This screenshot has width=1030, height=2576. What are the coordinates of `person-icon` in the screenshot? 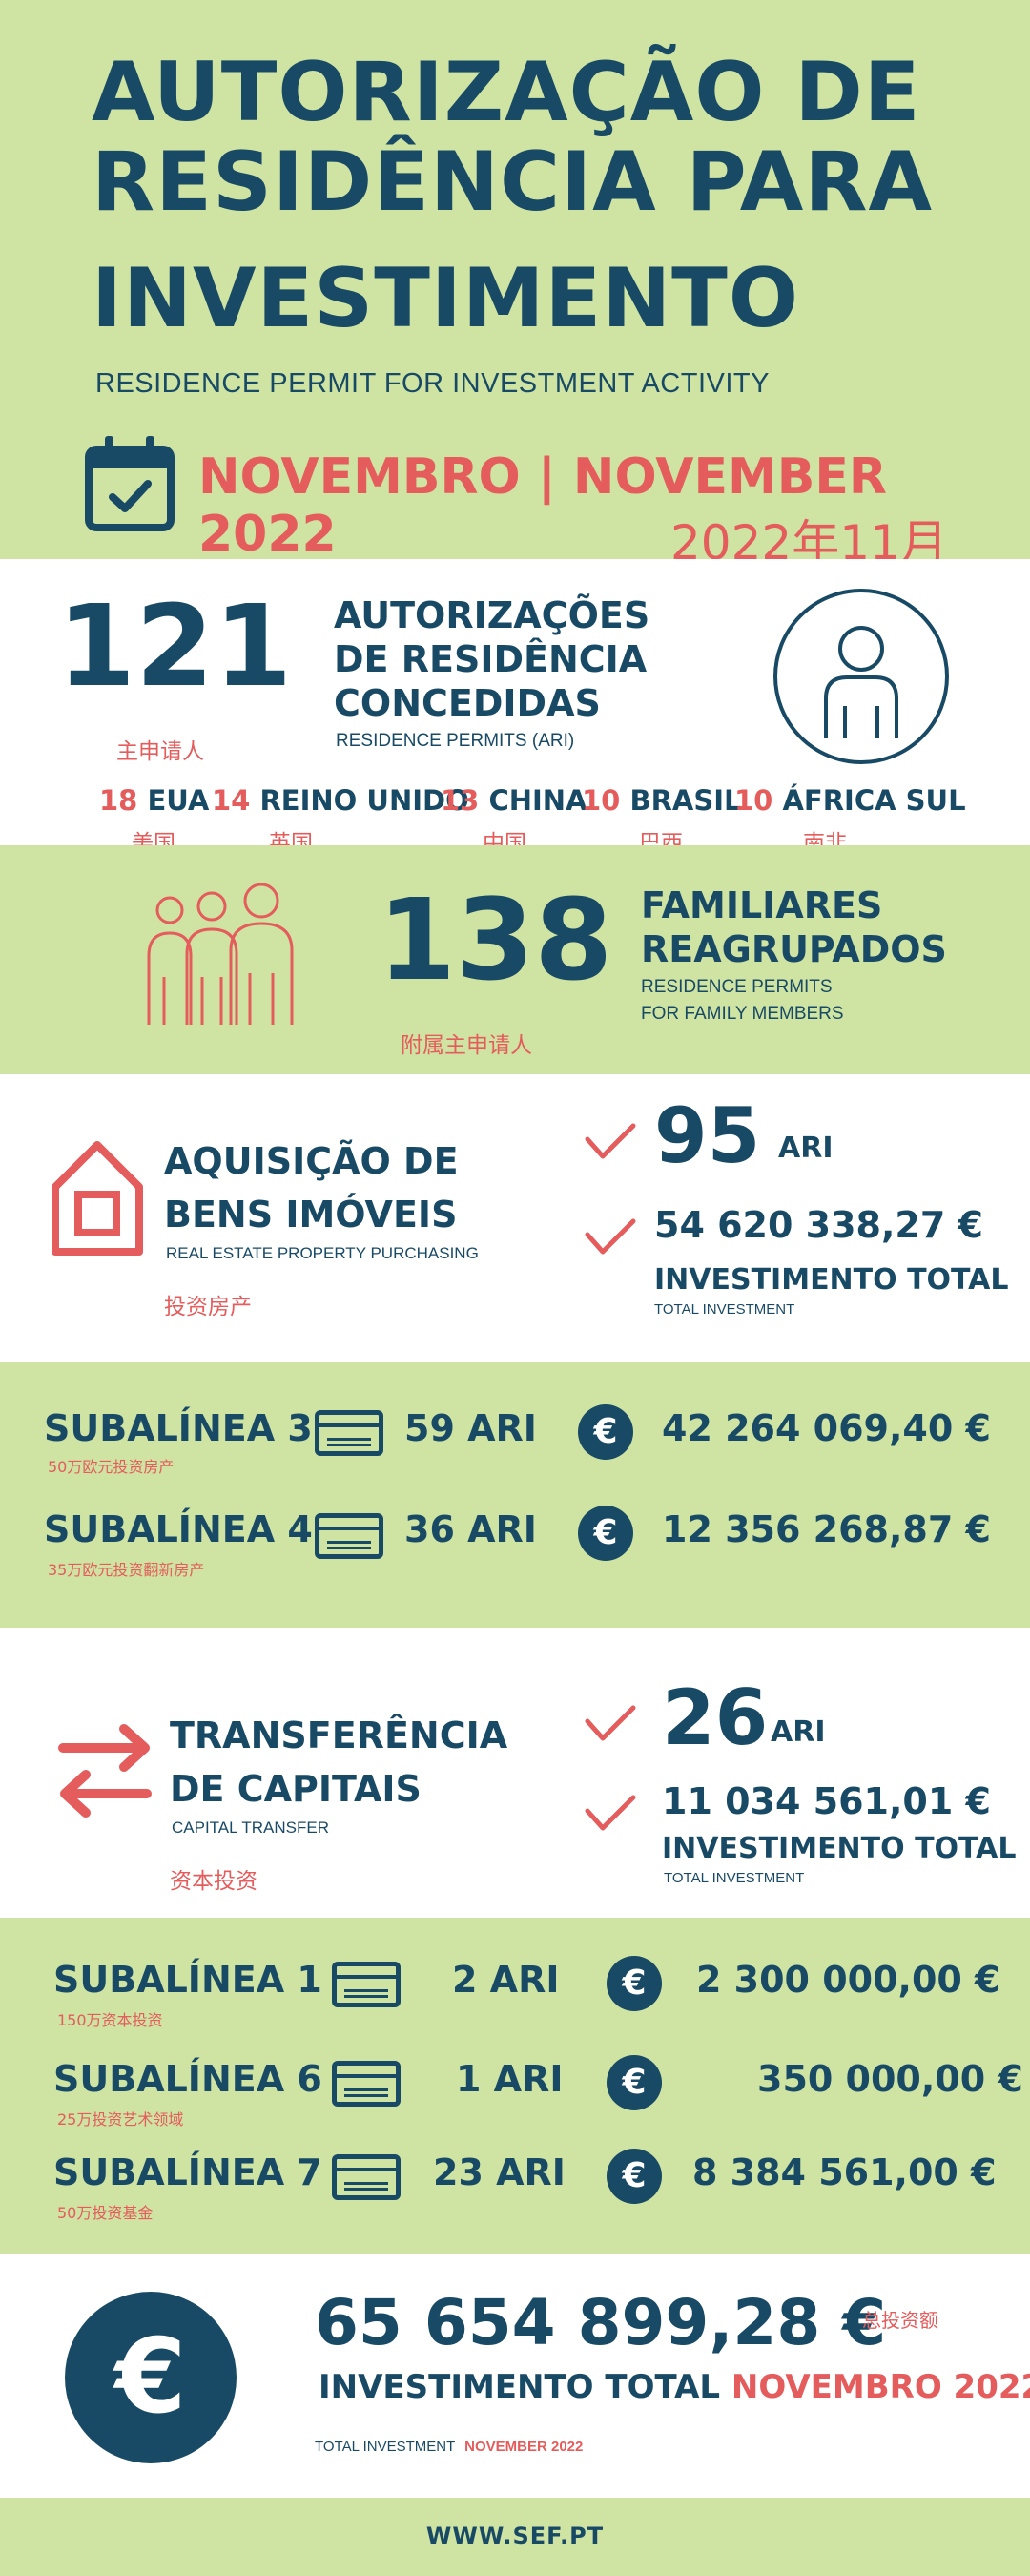 It's located at (861, 676).